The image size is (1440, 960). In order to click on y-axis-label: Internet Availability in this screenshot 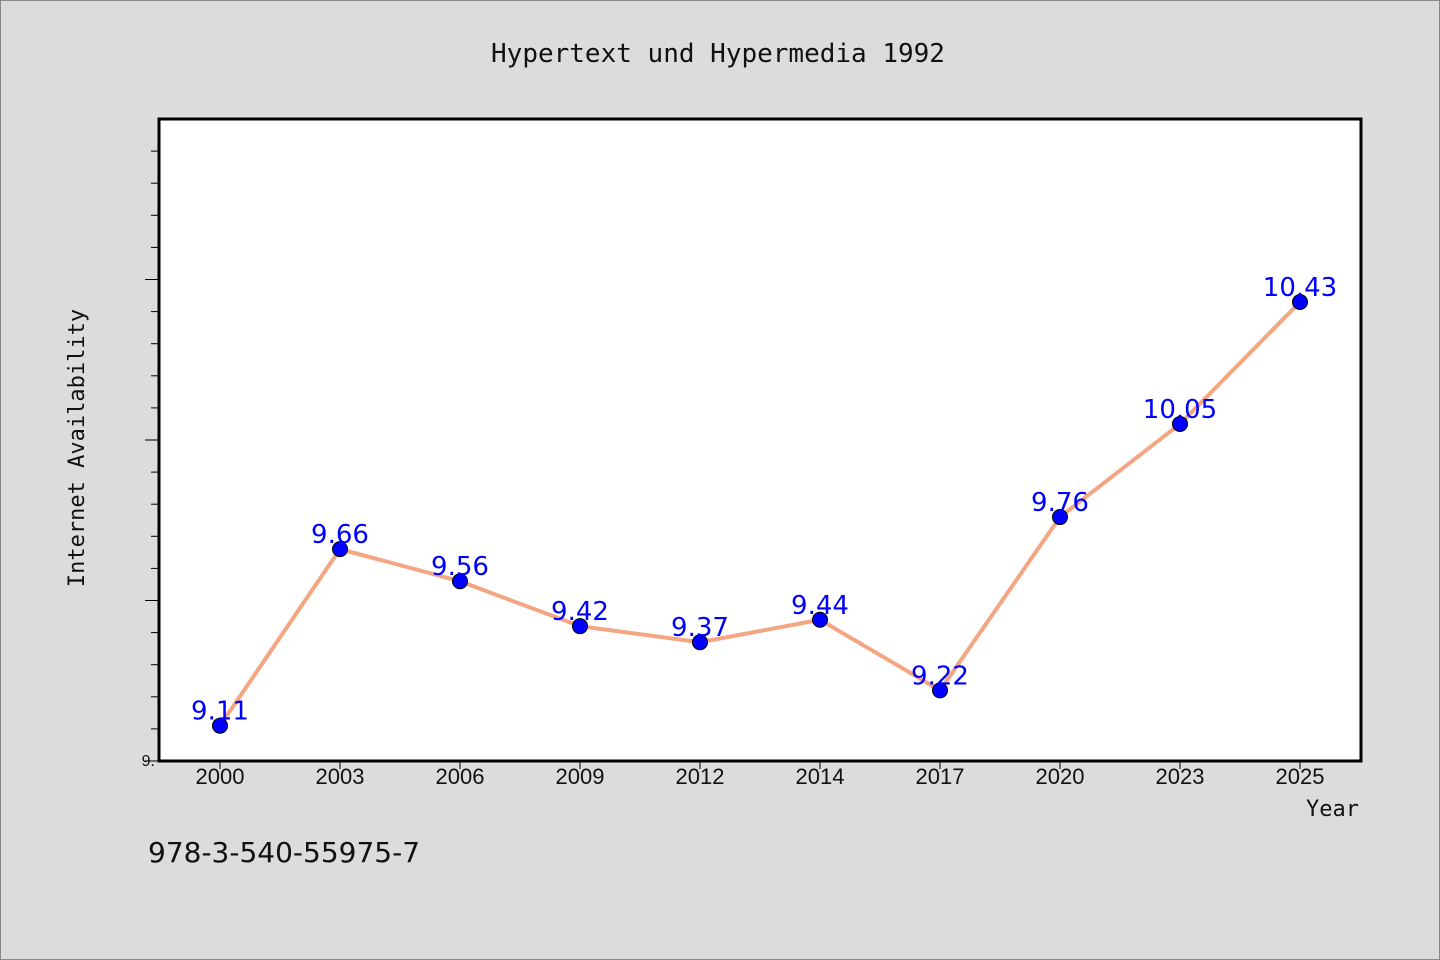, I will do `click(77, 448)`.